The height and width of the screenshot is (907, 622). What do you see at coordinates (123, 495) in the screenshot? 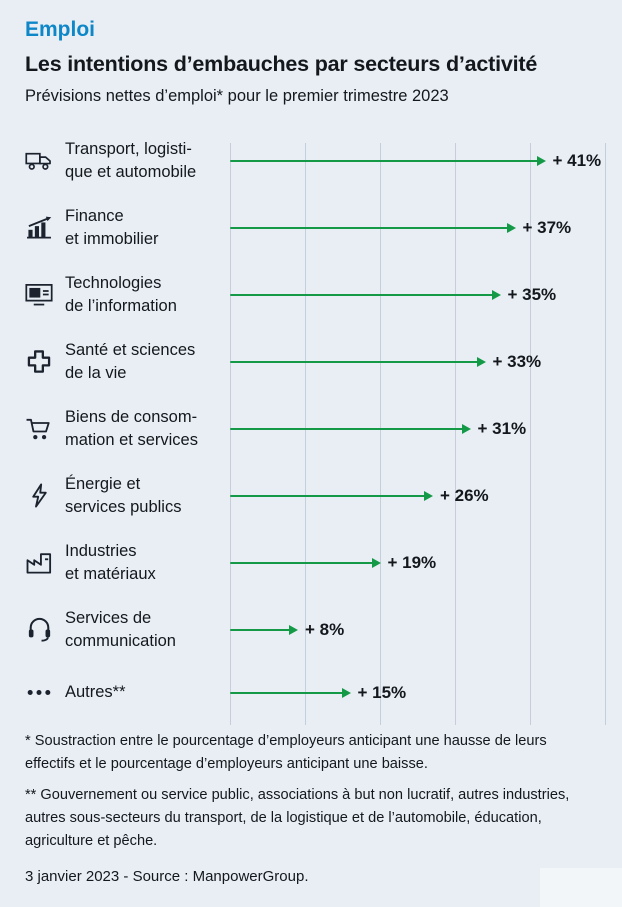
I see `sector-label: Énergie et services publics` at bounding box center [123, 495].